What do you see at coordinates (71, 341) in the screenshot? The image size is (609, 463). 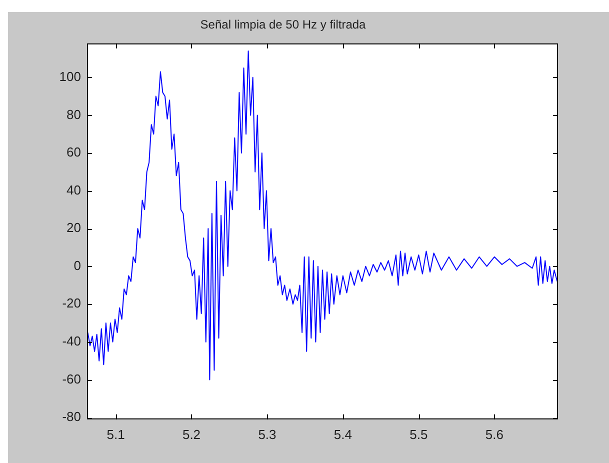 I see `y-tick-label: -40` at bounding box center [71, 341].